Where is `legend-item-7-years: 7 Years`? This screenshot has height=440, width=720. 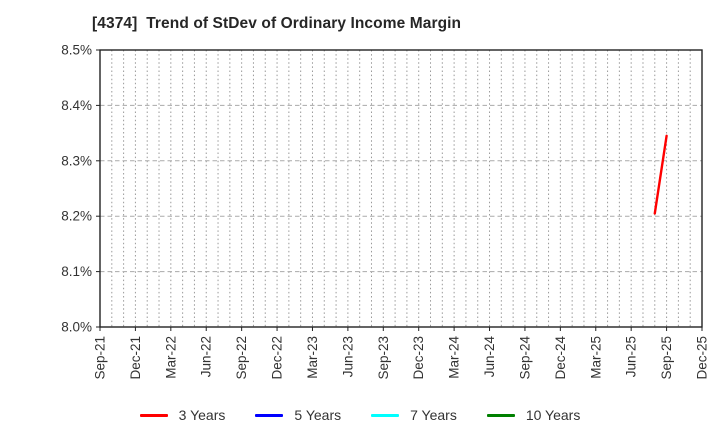
legend-item-7-years: 7 Years is located at coordinates (414, 415).